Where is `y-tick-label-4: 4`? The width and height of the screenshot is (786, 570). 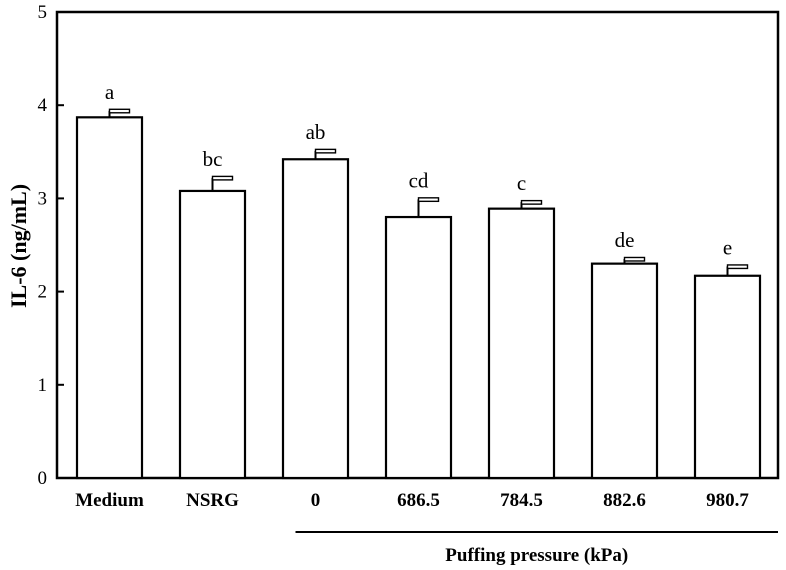
y-tick-label-4: 4 is located at coordinates (43, 105).